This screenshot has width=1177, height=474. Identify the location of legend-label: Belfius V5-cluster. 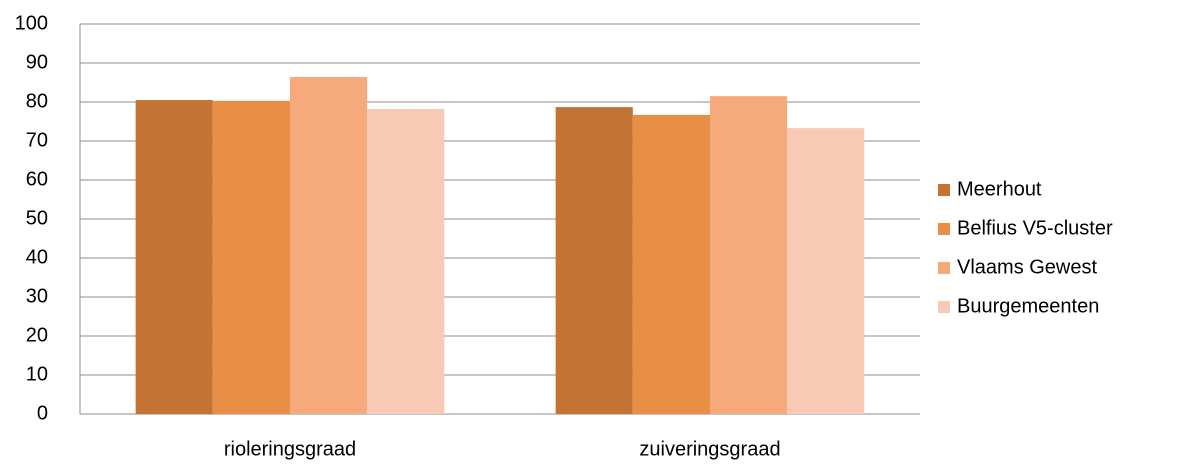
(1035, 228).